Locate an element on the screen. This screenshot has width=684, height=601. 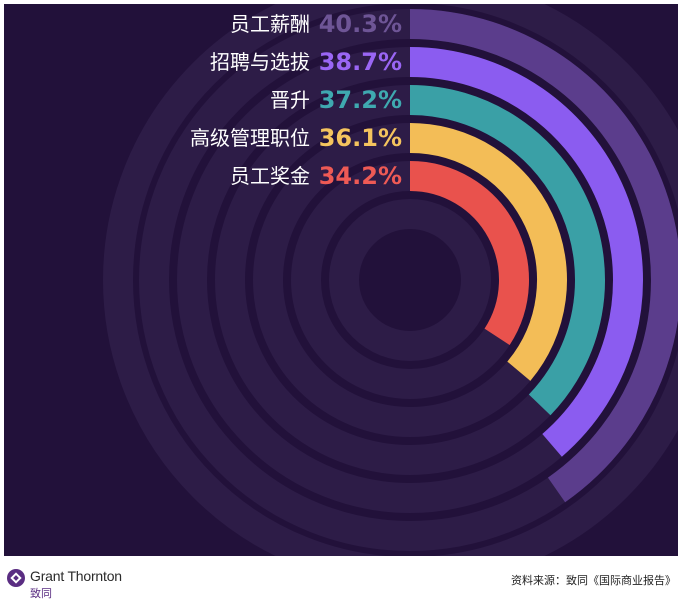
value-label-5: 34.2% is located at coordinates (360, 176).